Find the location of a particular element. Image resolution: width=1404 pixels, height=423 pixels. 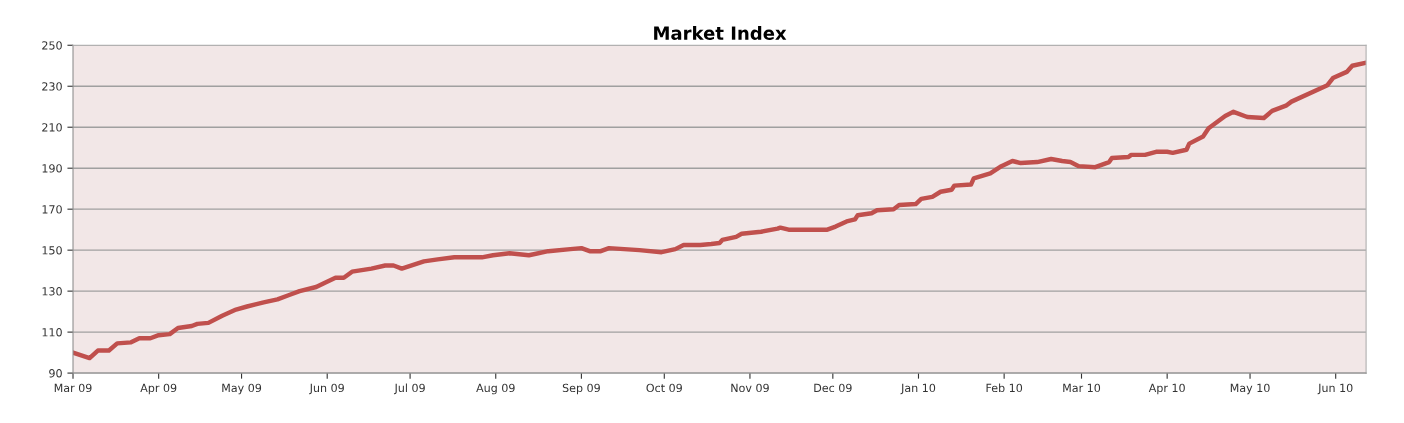

x-tick-label: May 10 is located at coordinates (1250, 389).